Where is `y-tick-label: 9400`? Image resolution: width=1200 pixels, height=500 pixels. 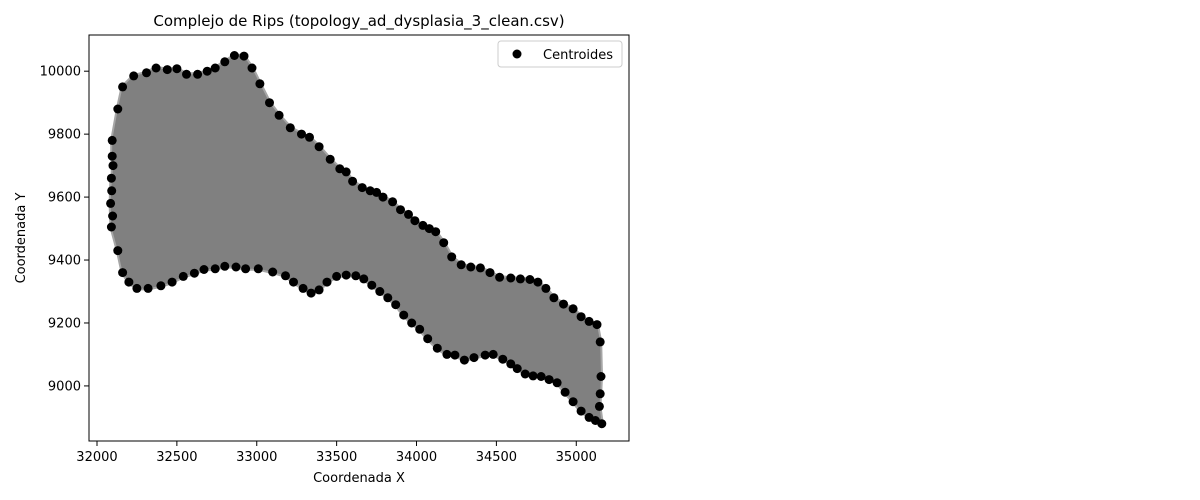
y-tick-label: 9400 is located at coordinates (64, 261).